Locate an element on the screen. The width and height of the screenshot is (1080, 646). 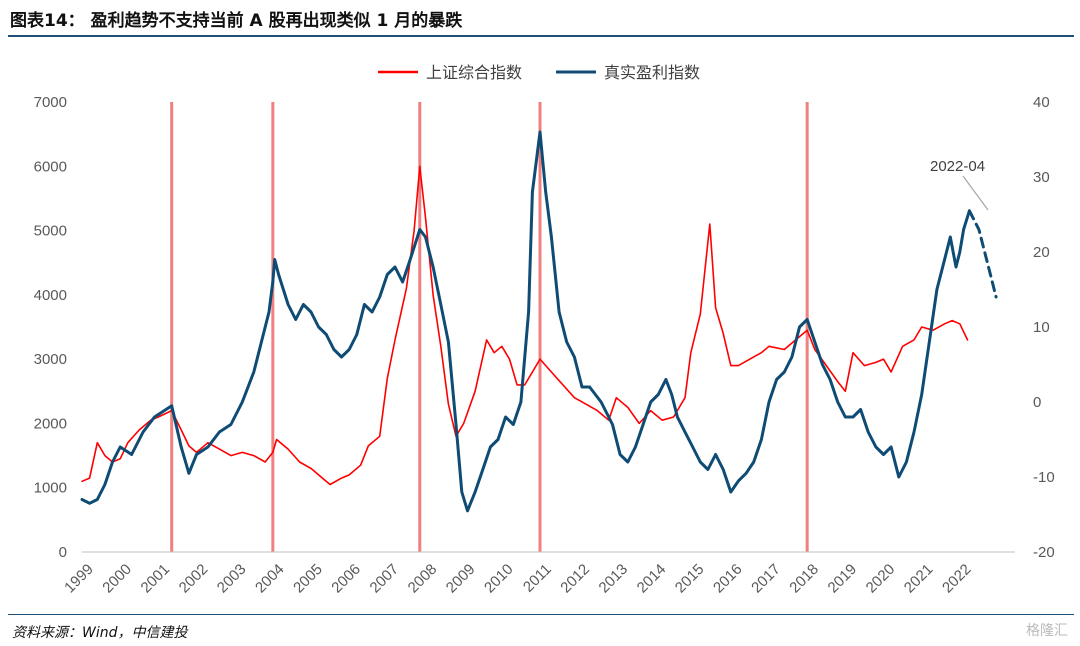
x-tick-label: 2010 is located at coordinates (499, 579).